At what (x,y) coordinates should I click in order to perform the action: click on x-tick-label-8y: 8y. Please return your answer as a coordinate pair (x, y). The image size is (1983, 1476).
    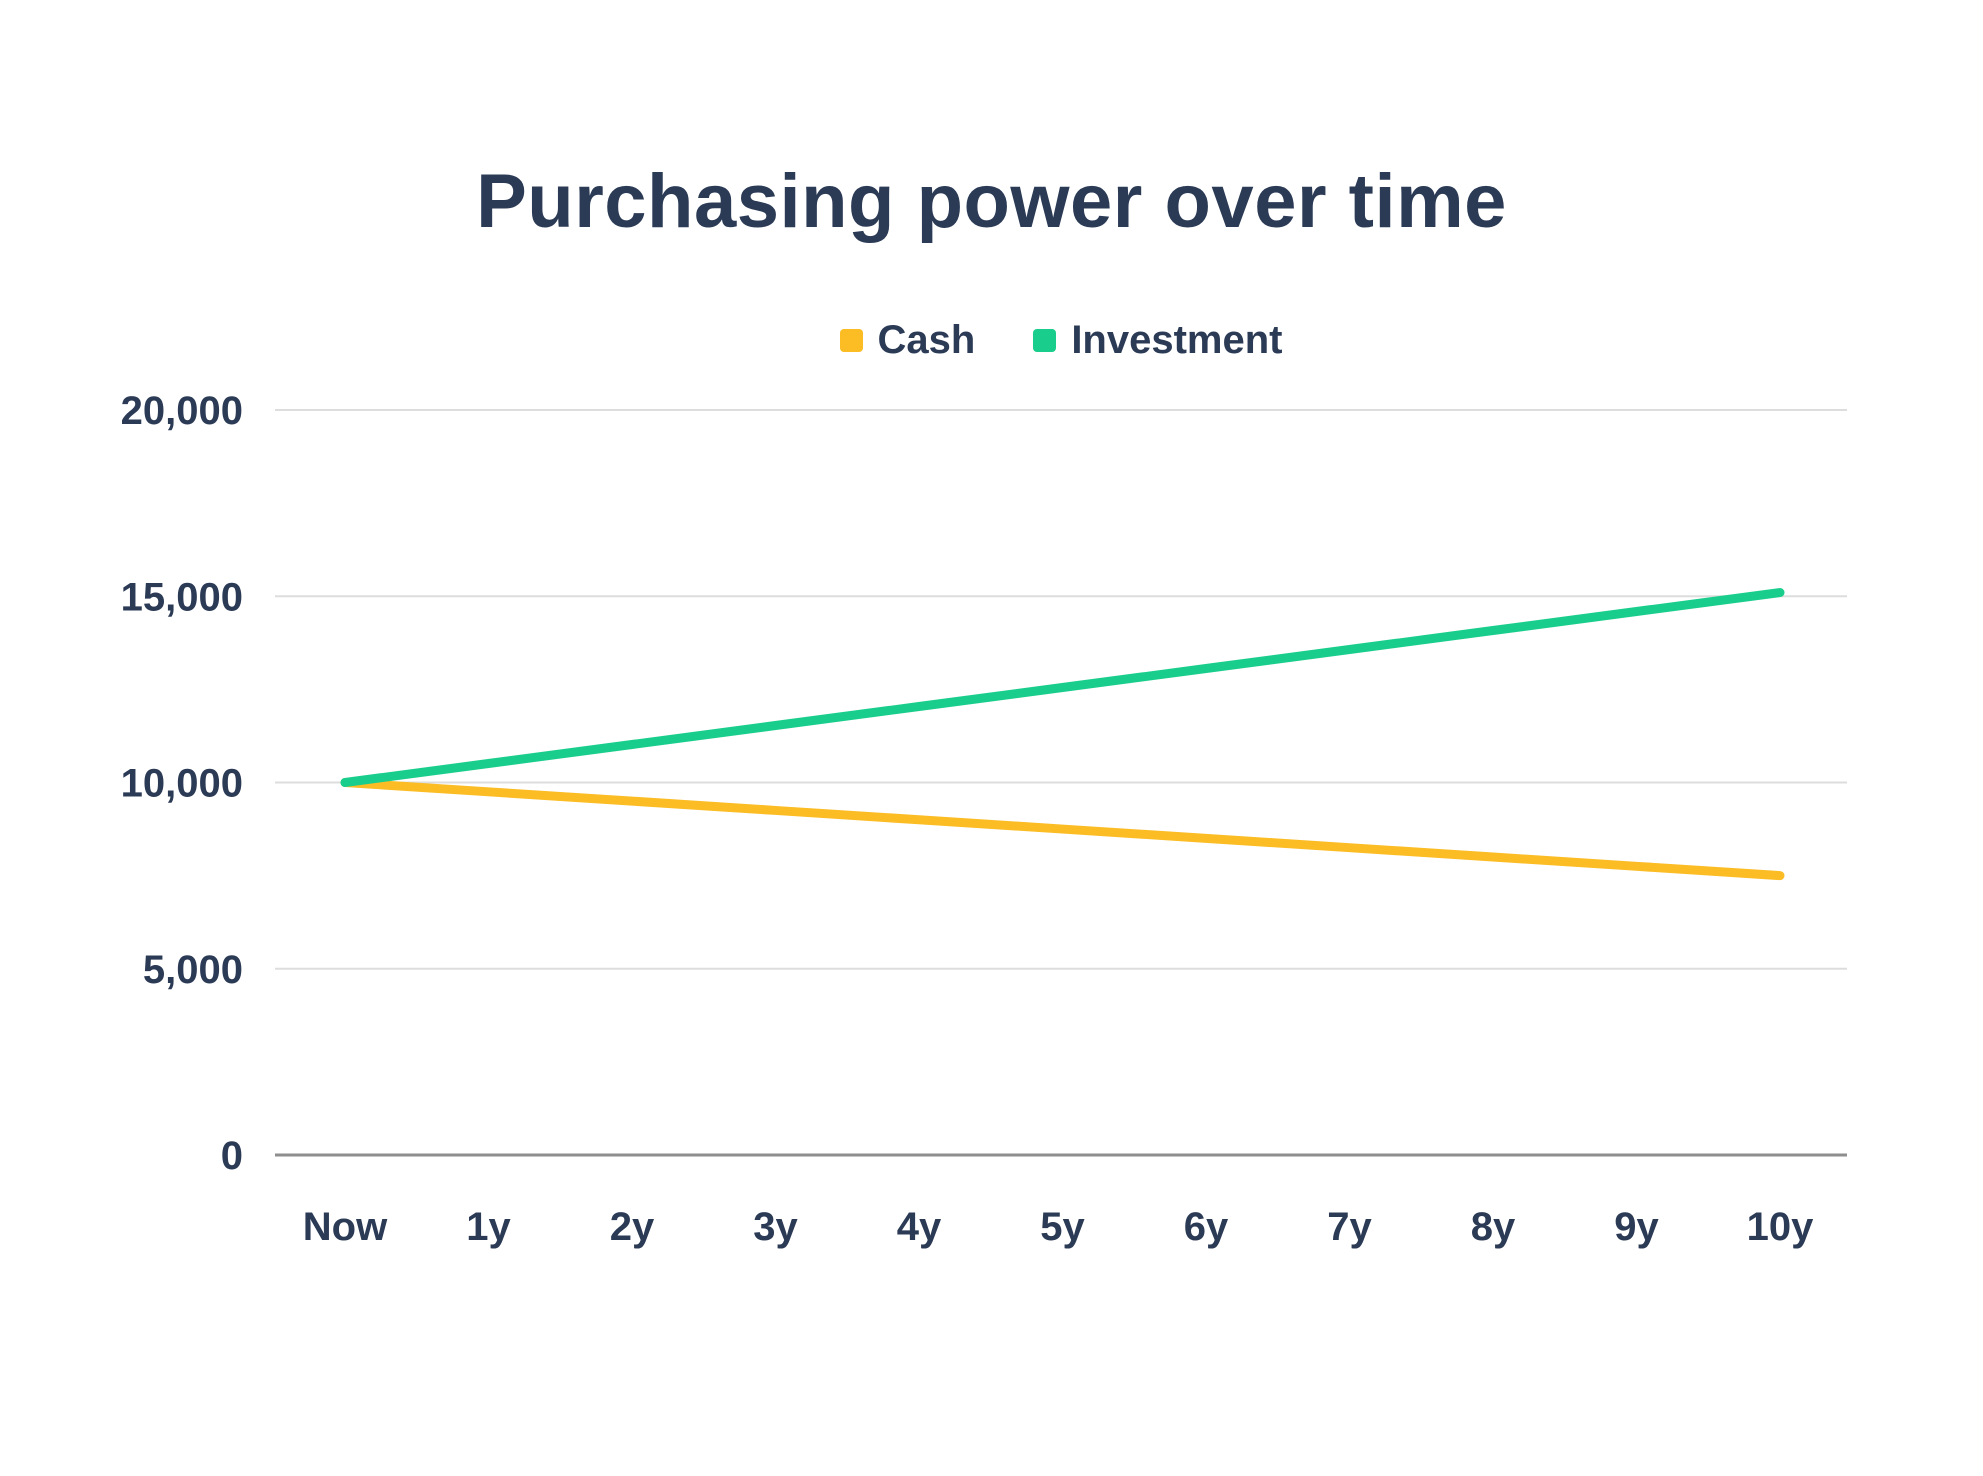
    Looking at the image, I should click on (1493, 1227).